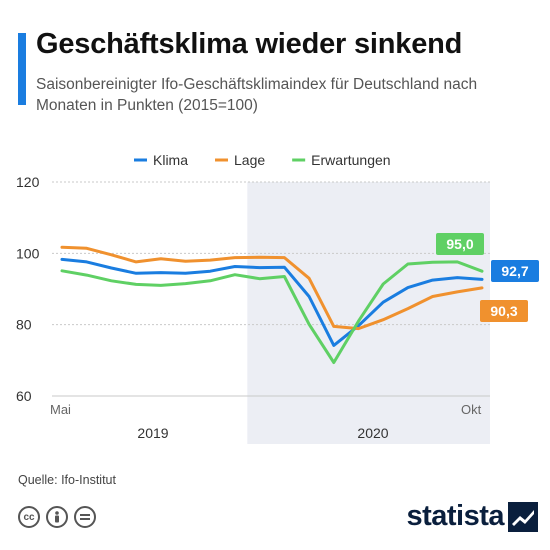 Image resolution: width=550 pixels, height=550 pixels. I want to click on end-value-text: 92,7, so click(514, 271).